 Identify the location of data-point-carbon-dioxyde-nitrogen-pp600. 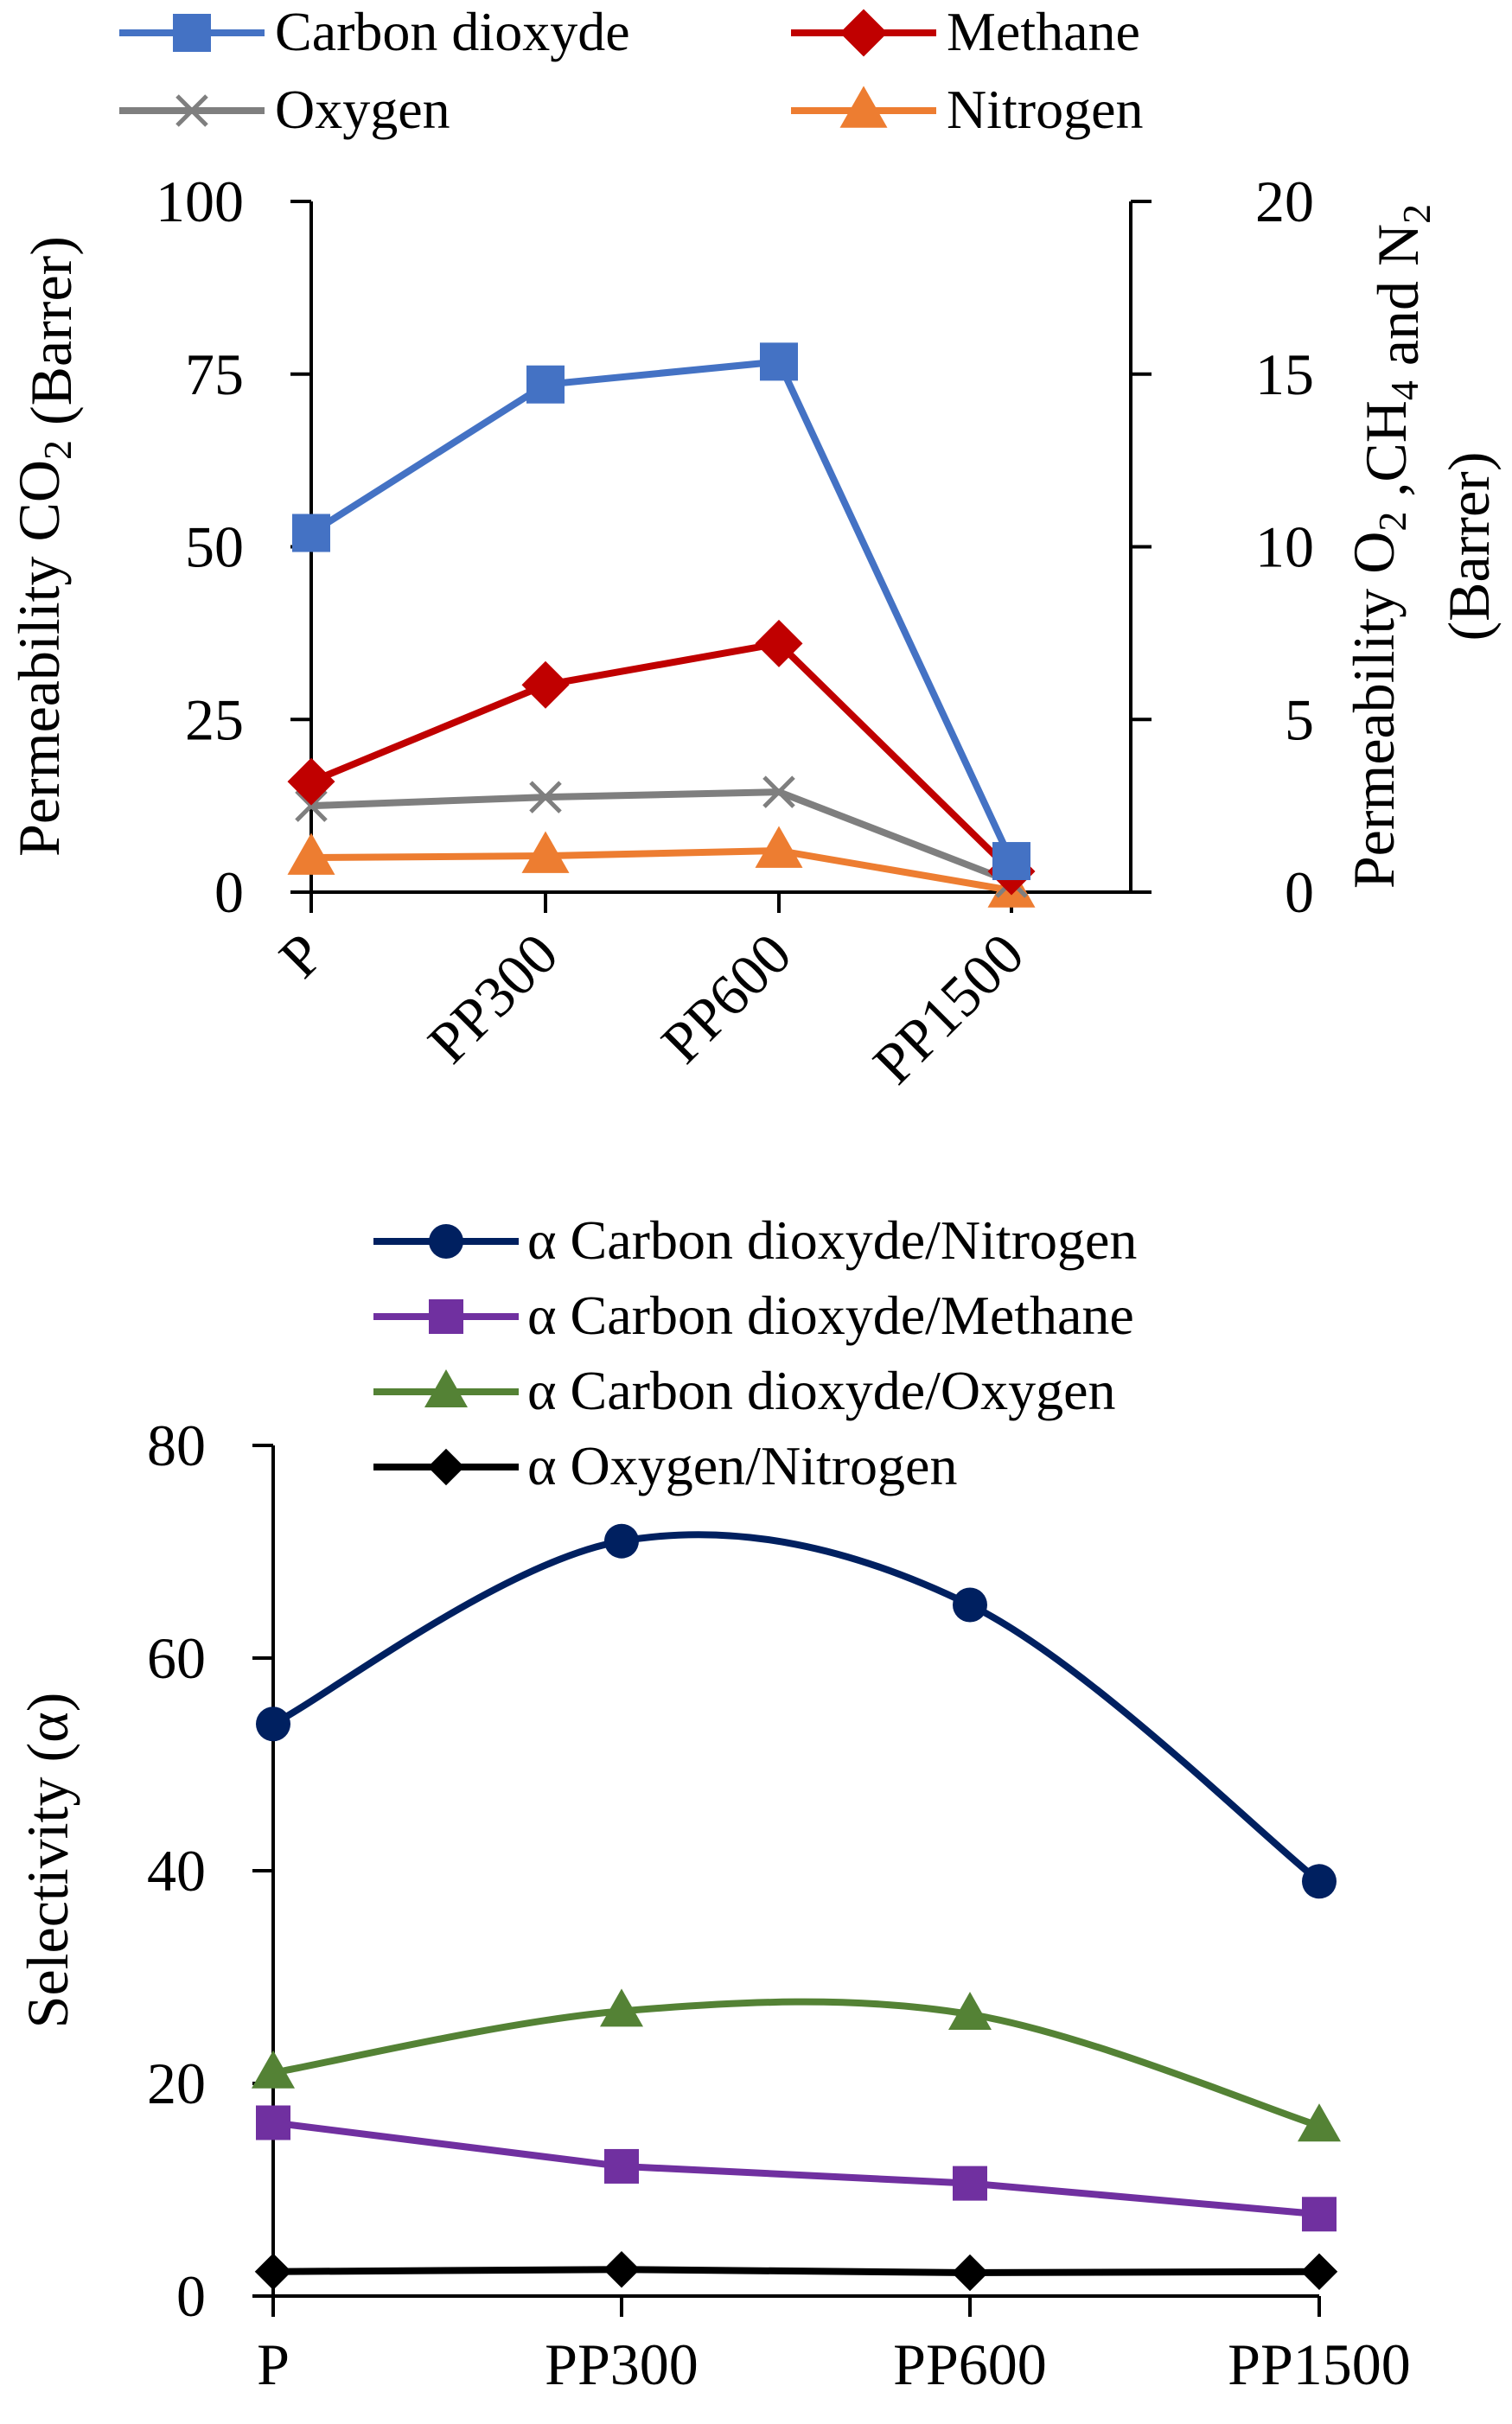
(970, 1605).